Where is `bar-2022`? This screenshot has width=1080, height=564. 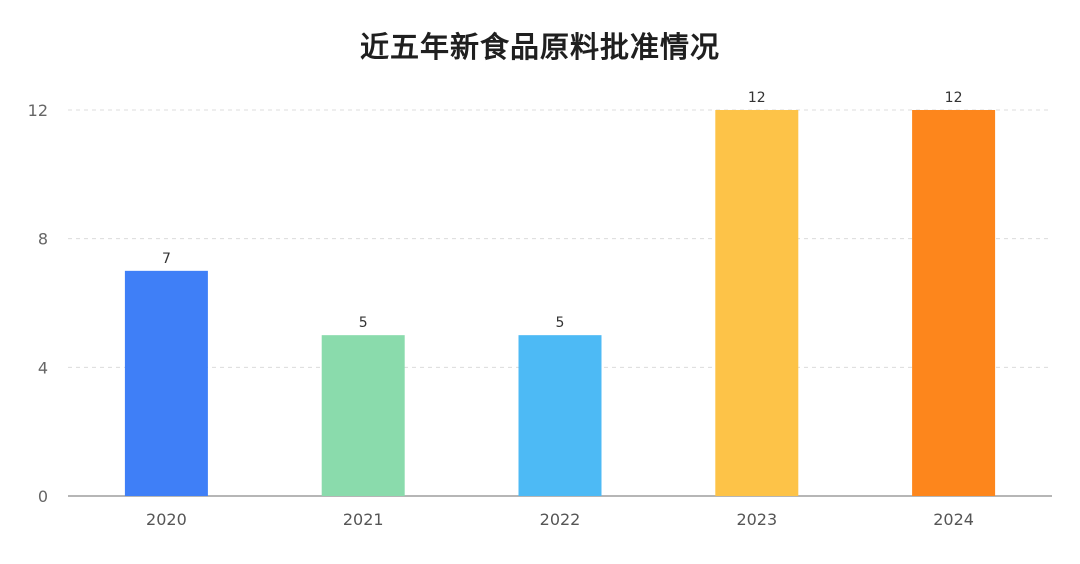 bar-2022 is located at coordinates (560, 415).